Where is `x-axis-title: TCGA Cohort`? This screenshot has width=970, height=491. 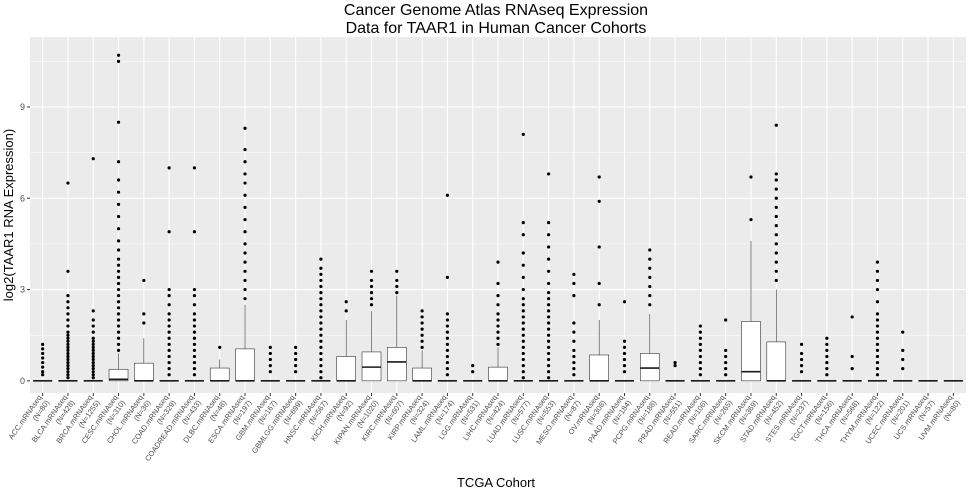 x-axis-title: TCGA Cohort is located at coordinates (496, 482).